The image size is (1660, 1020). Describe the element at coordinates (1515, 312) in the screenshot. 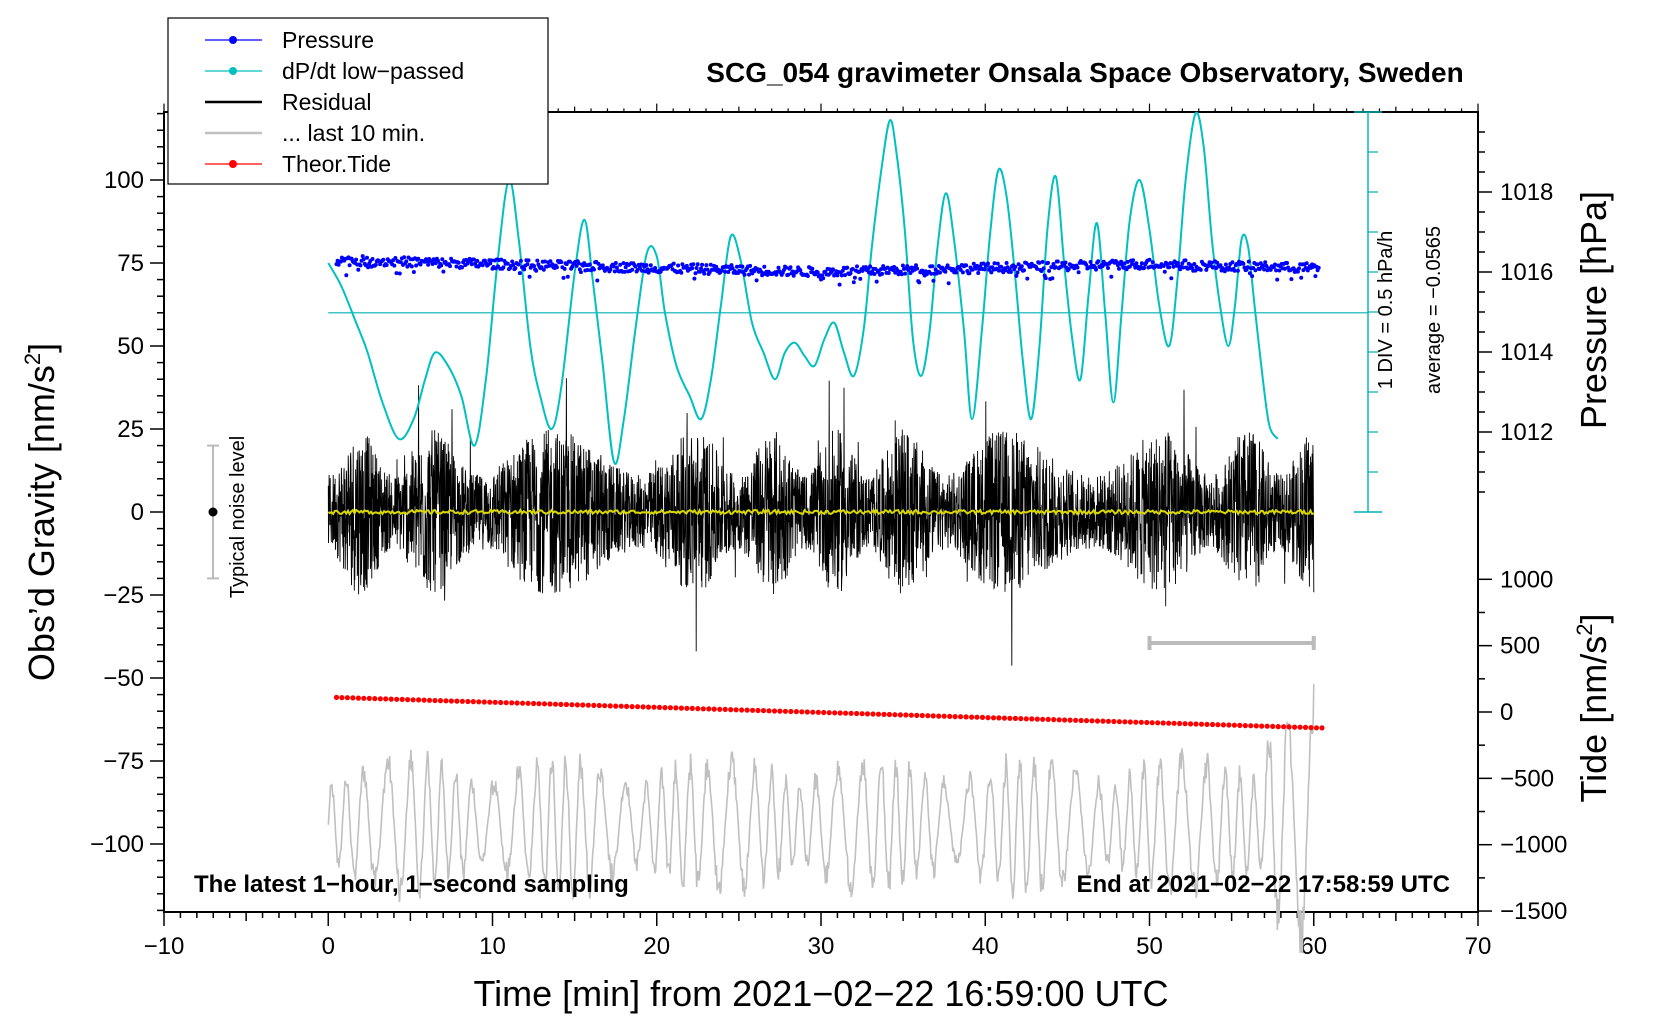

I see `y-axis-pressure: 1018 1016 1014 1012` at that location.